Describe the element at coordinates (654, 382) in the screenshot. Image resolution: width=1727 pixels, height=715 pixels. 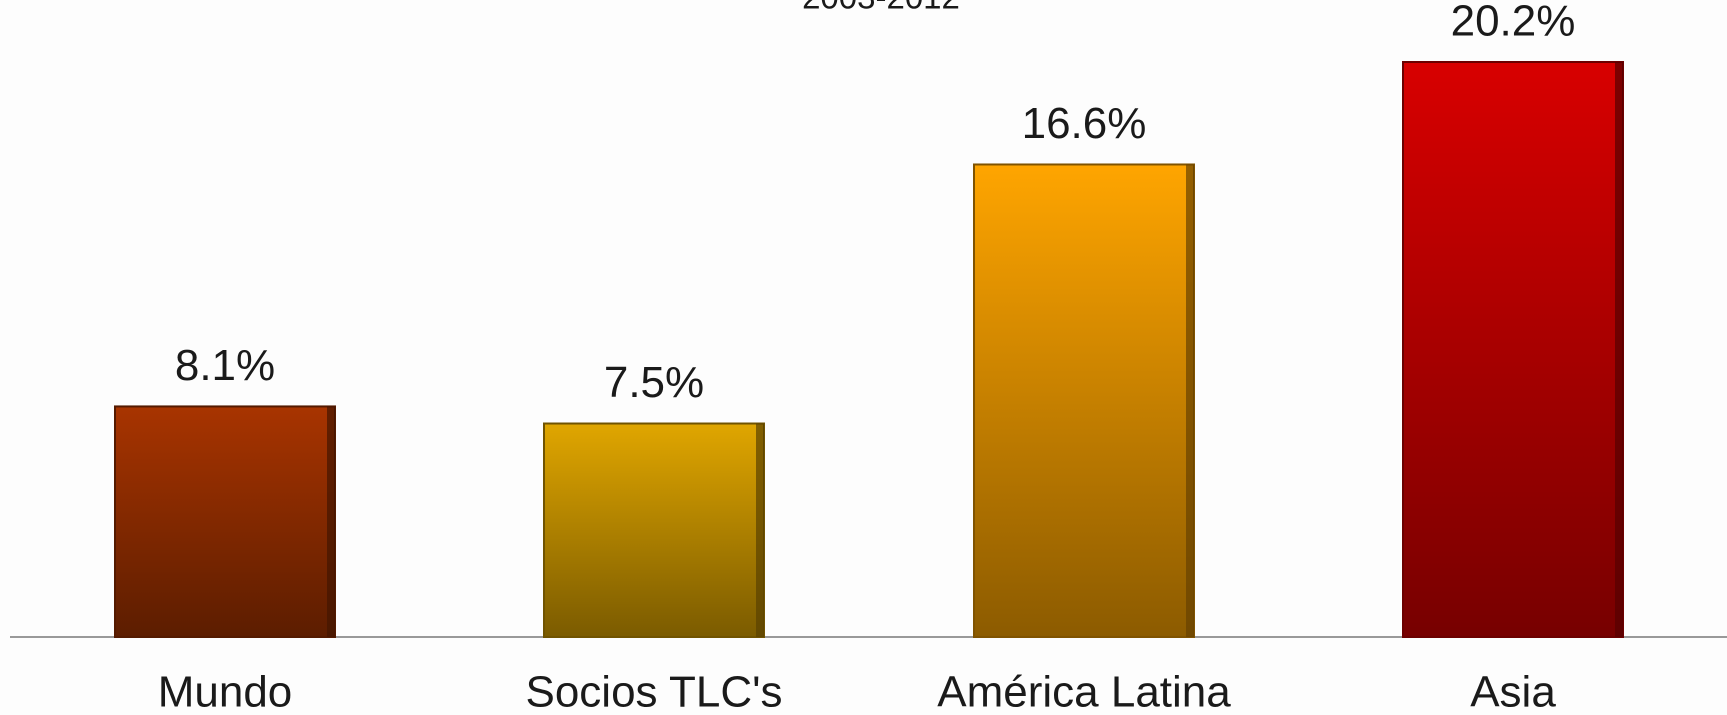
I see `value-label: 7.5%` at that location.